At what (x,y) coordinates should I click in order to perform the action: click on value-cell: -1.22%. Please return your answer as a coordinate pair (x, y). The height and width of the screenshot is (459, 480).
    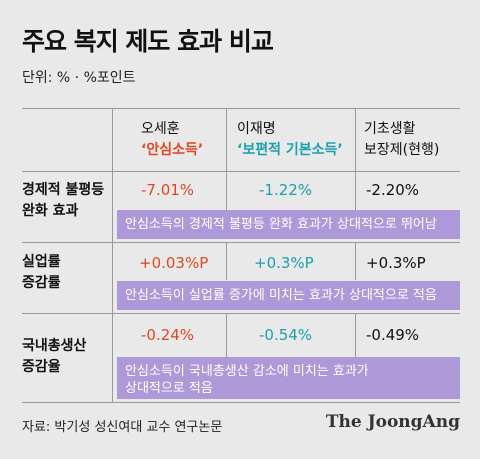
    Looking at the image, I should click on (286, 190).